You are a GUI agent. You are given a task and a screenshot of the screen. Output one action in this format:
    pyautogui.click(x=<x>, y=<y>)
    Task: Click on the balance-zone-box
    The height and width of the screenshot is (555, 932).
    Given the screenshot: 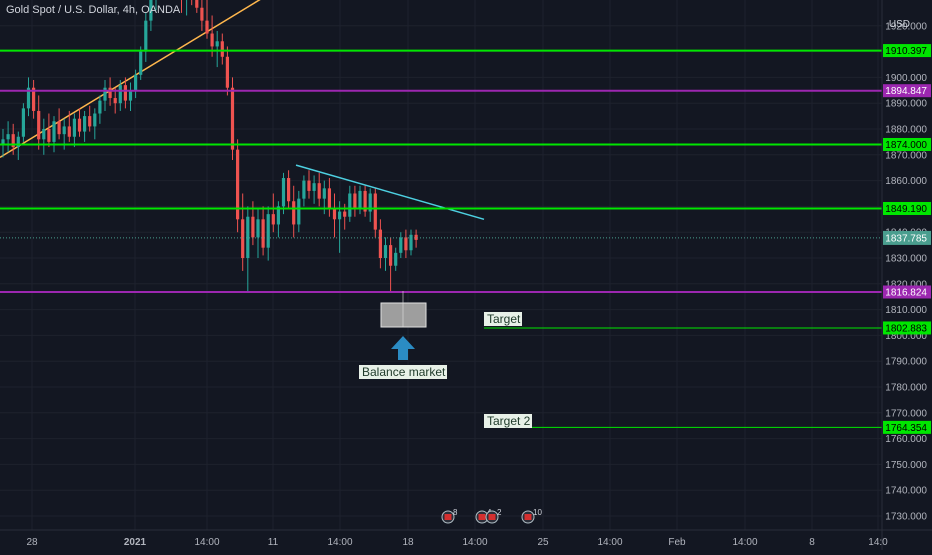 What is the action you would take?
    pyautogui.click(x=403, y=315)
    